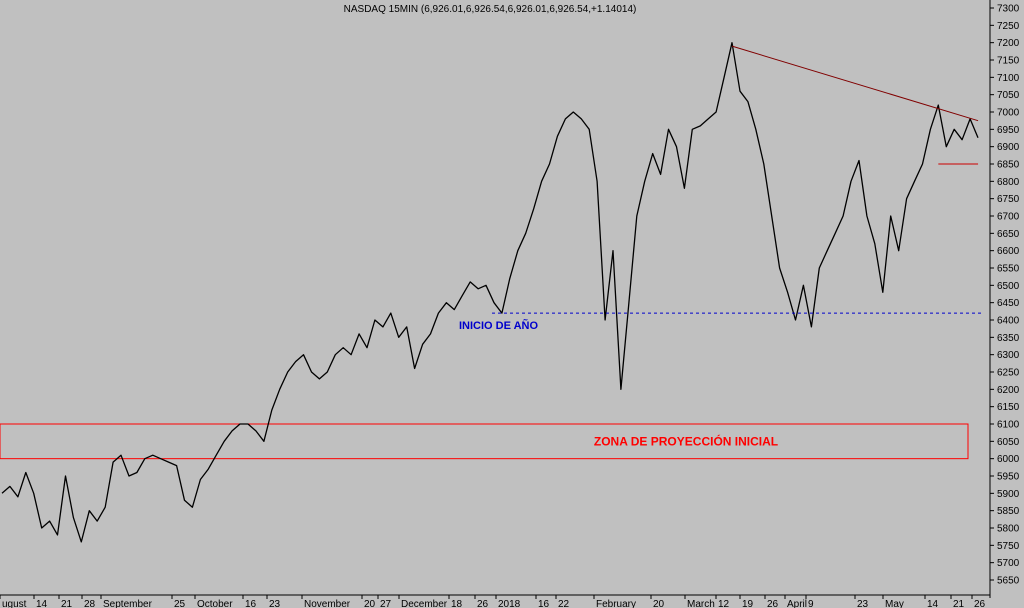 The image size is (1024, 608). I want to click on x-tick-label: 25, so click(180, 603).